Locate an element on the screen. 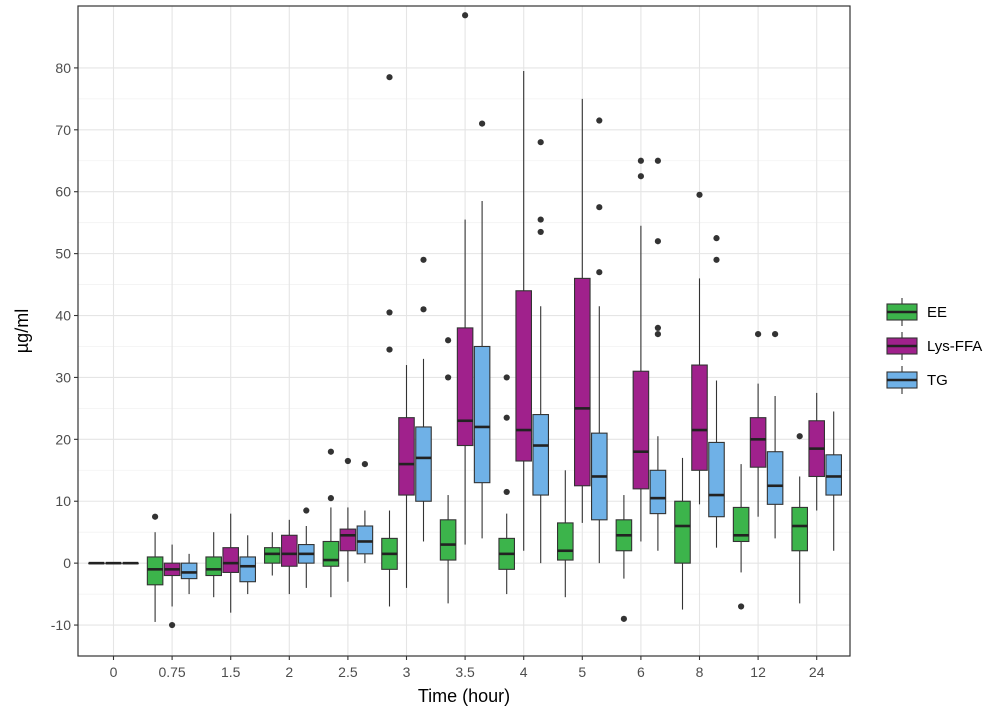  y-tick-label: 40 is located at coordinates (63, 316).